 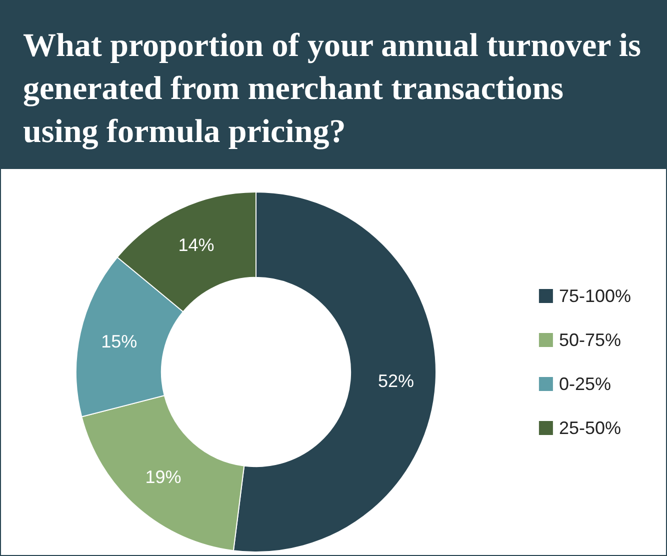 I want to click on legend-label: 50-75%, so click(x=589, y=340).